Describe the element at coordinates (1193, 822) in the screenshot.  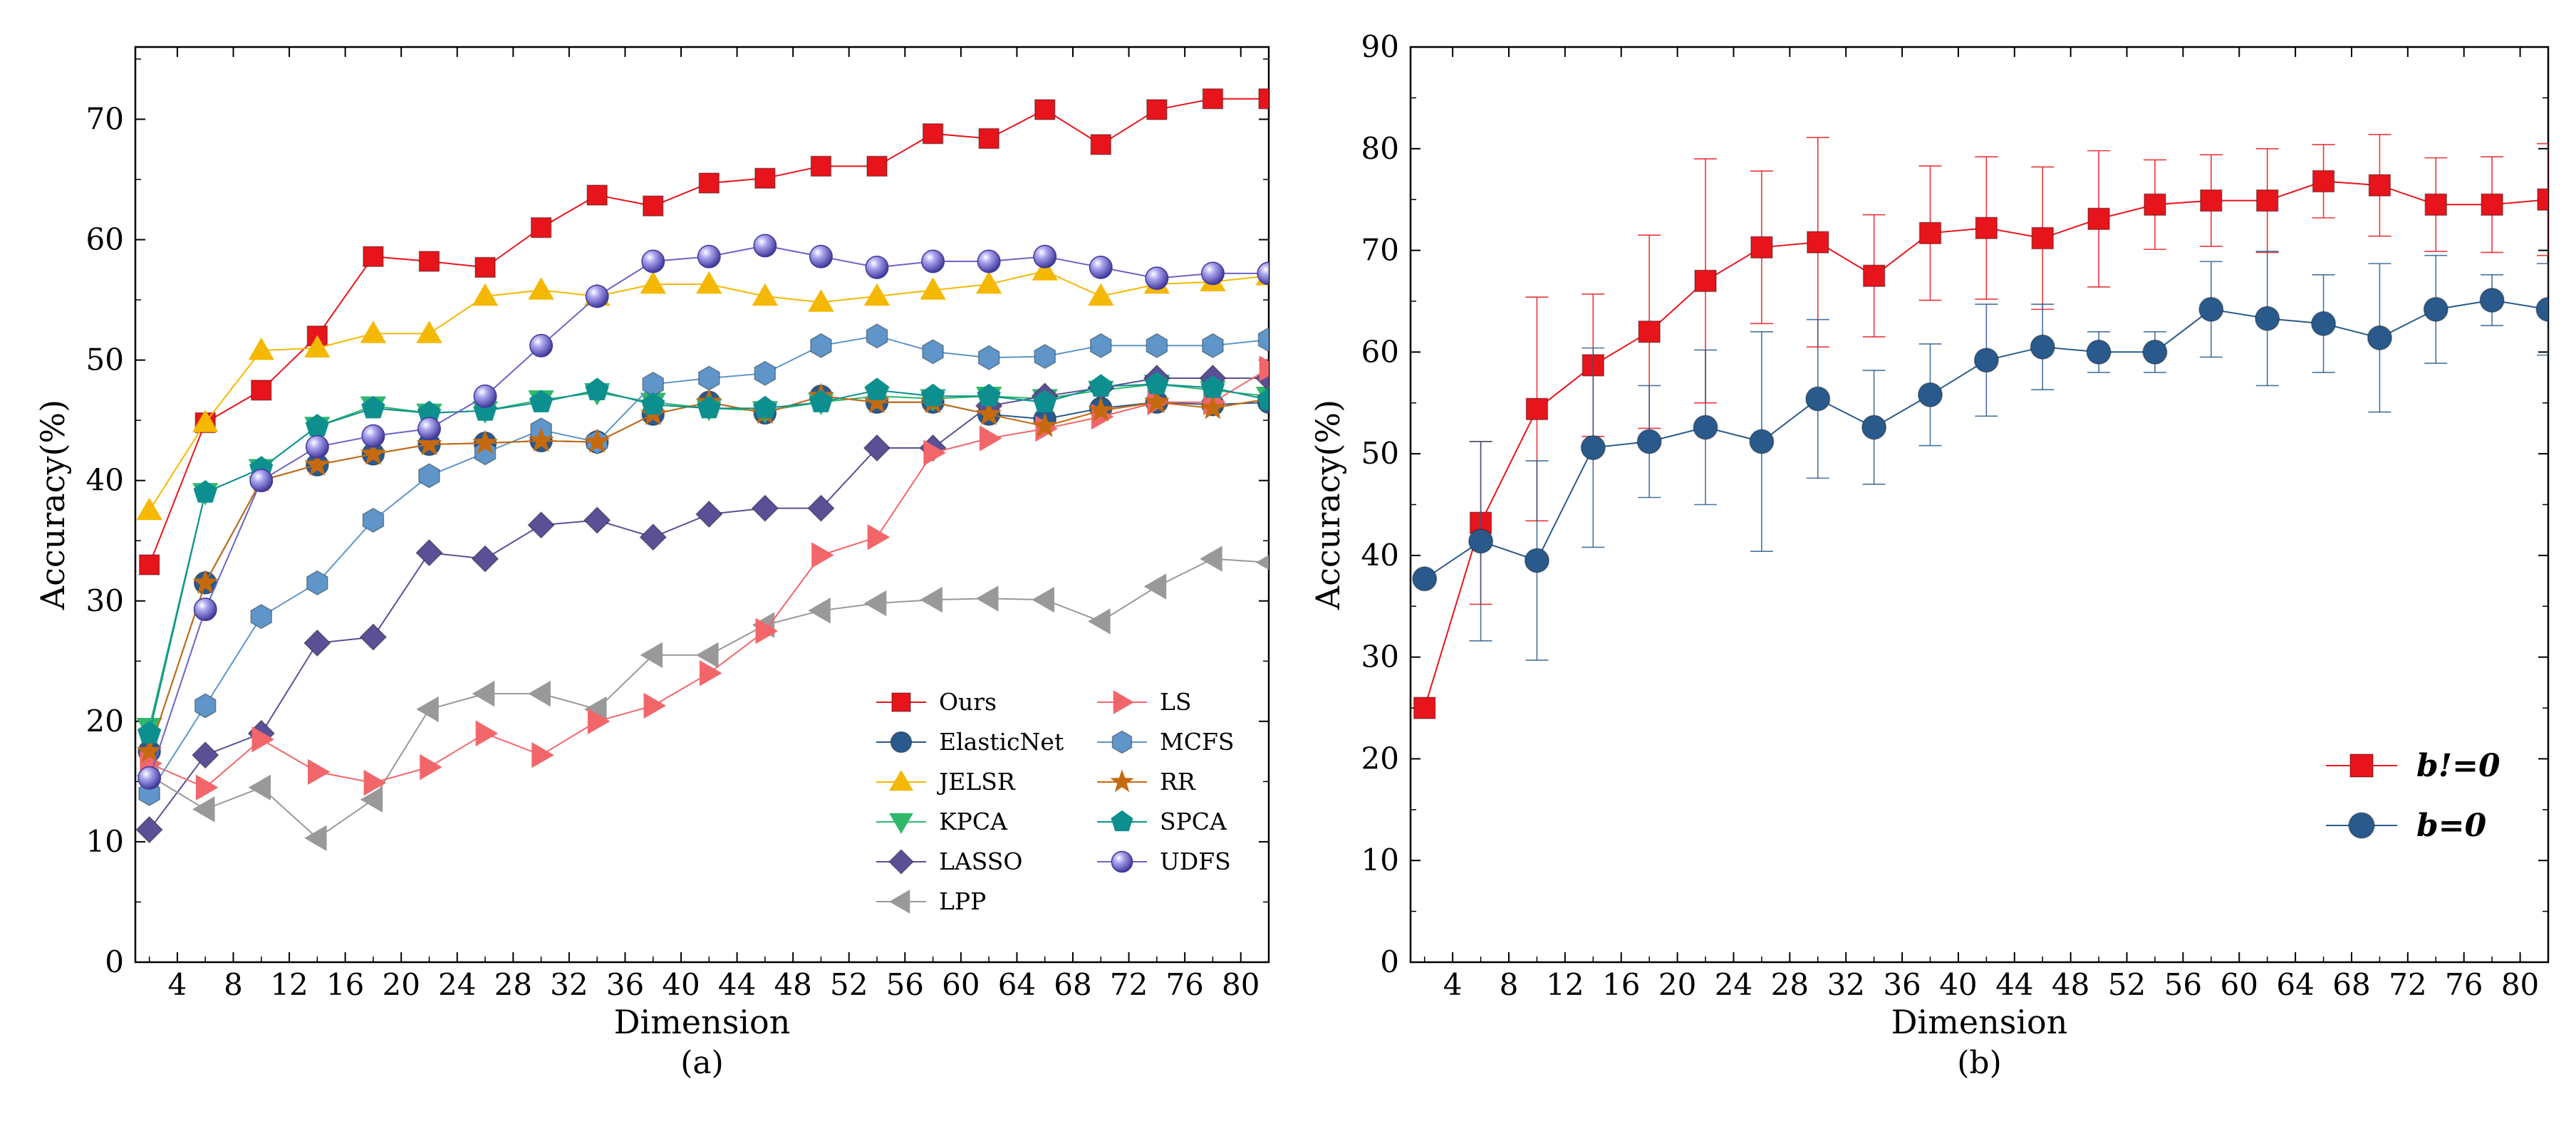
I see `legend-label: SPCA` at that location.